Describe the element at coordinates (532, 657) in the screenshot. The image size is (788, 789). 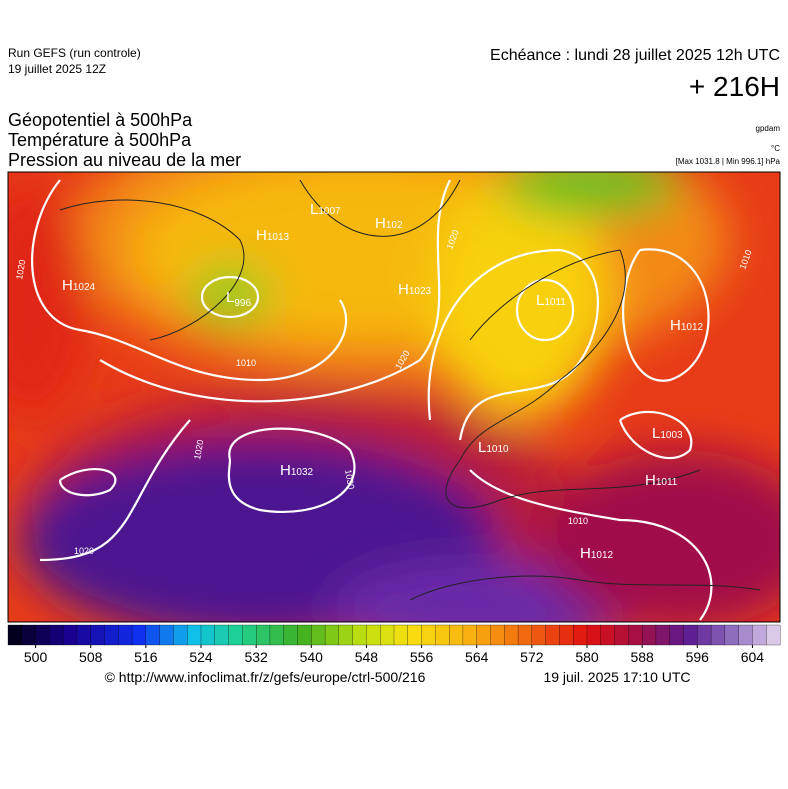
I see `colorbar-tick-label: 572` at that location.